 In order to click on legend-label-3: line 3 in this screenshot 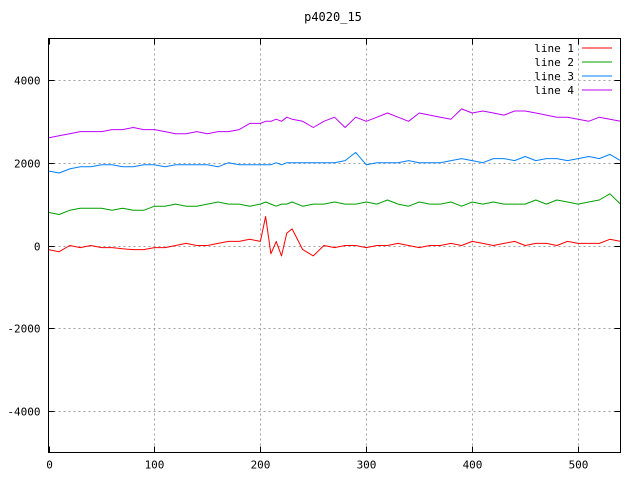, I will do `click(554, 76)`.